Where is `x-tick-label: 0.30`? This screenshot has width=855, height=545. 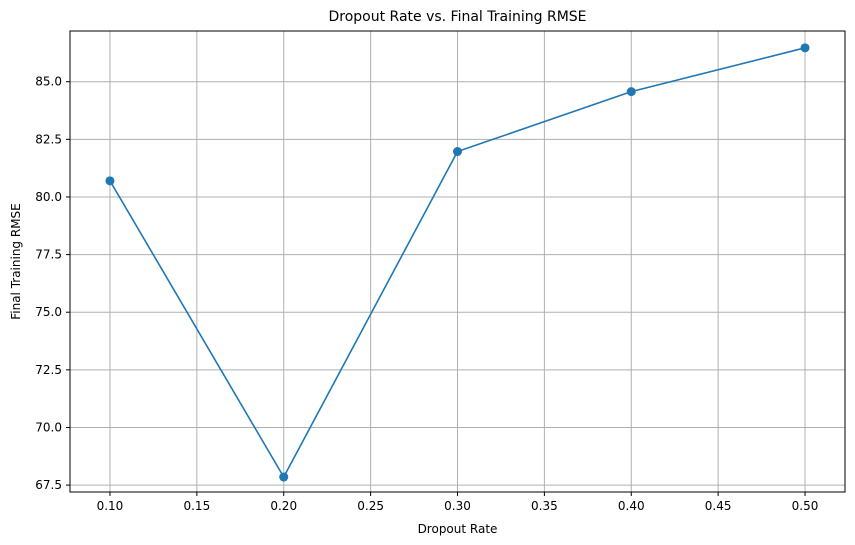
x-tick-label: 0.30 is located at coordinates (457, 506).